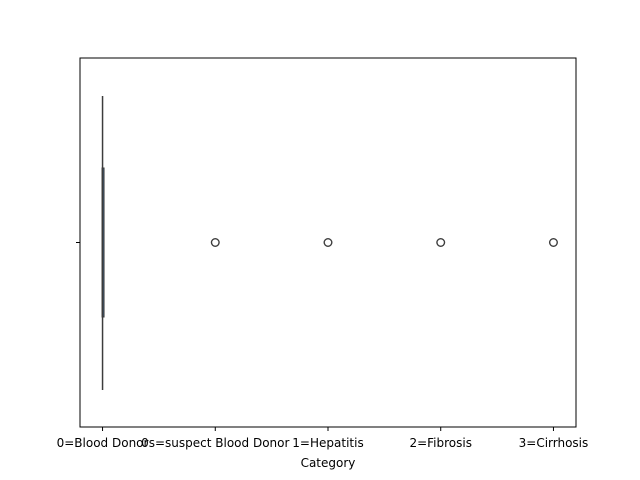 The height and width of the screenshot is (480, 640). Describe the element at coordinates (103, 243) in the screenshot. I see `box-layer` at that location.